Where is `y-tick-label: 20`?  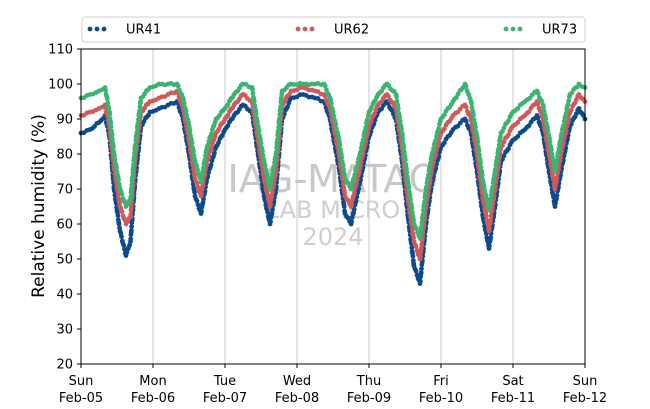
y-tick-label: 20 is located at coordinates (64, 365).